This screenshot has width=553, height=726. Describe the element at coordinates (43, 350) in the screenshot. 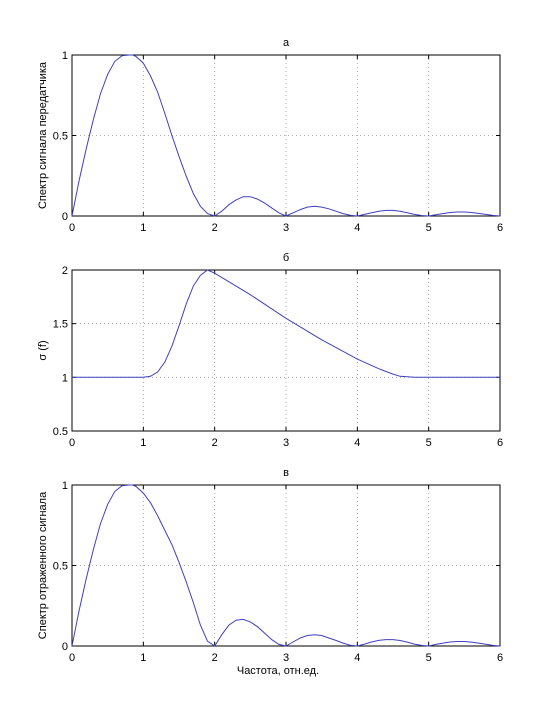

I see `y-axis-label: σ (f)` at that location.